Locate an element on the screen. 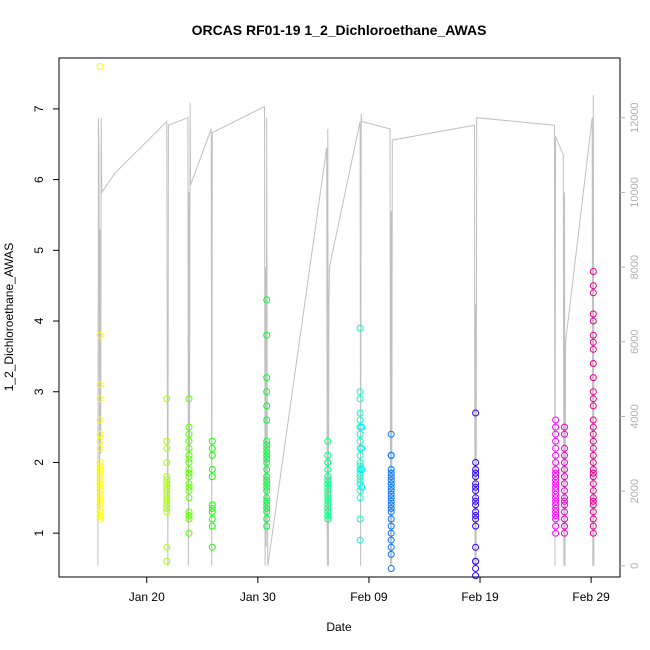 This screenshot has height=650, width=650. series-rf13 is located at coordinates (593, 402).